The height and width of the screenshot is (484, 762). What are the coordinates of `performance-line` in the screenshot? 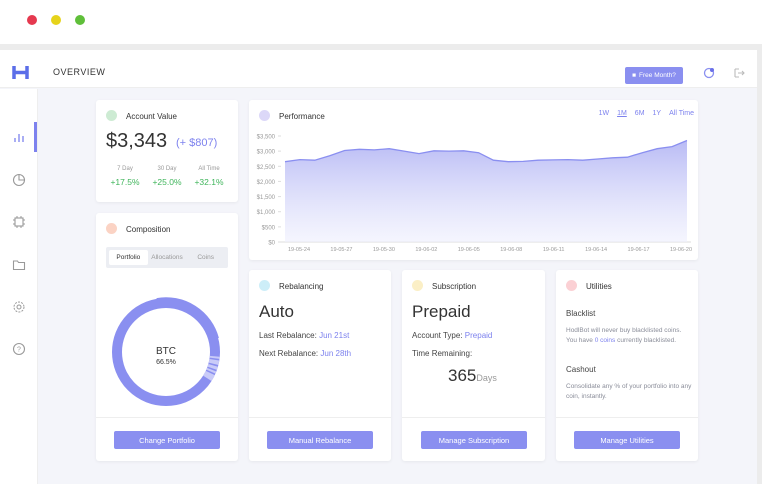 It's located at (486, 151).